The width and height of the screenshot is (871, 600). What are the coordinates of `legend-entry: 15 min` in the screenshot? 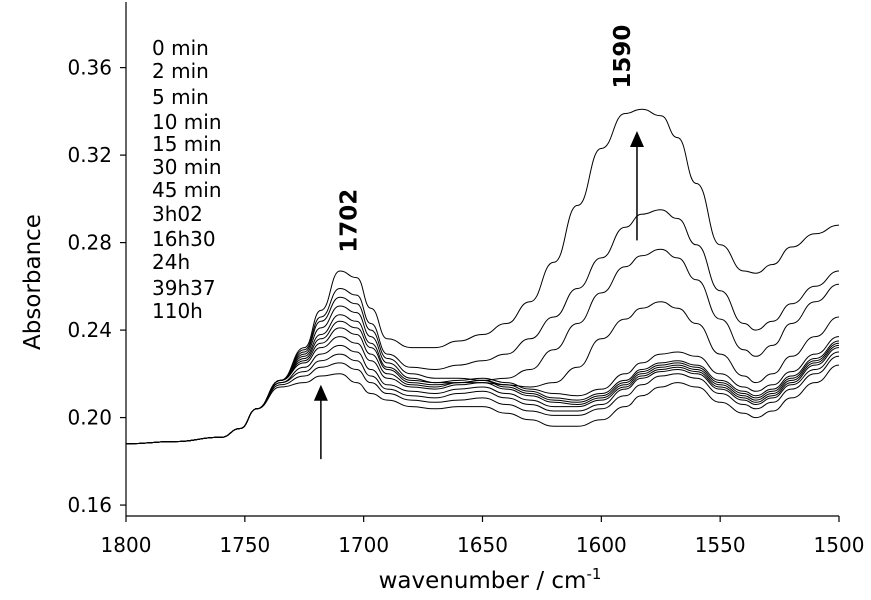 It's located at (187, 144).